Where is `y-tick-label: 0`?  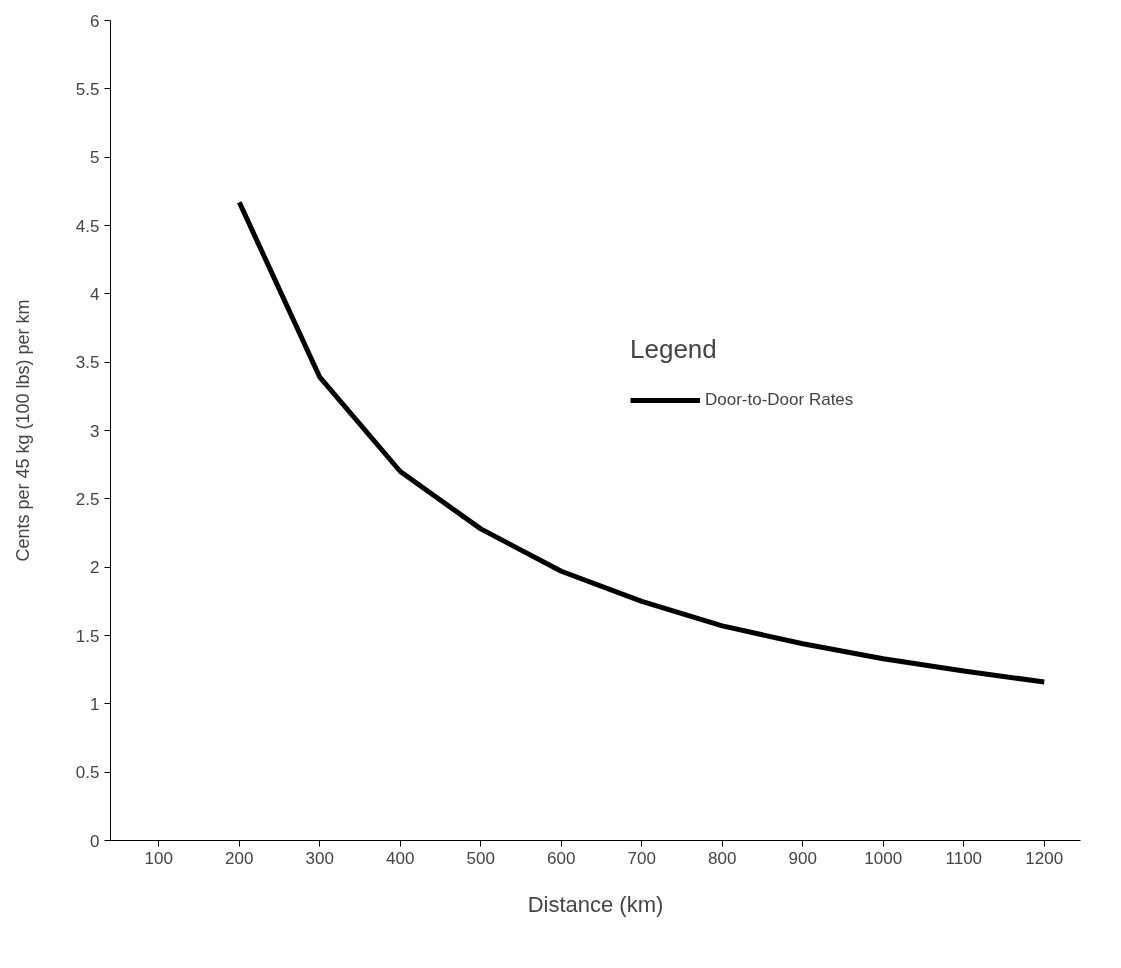 y-tick-label: 0 is located at coordinates (95, 841).